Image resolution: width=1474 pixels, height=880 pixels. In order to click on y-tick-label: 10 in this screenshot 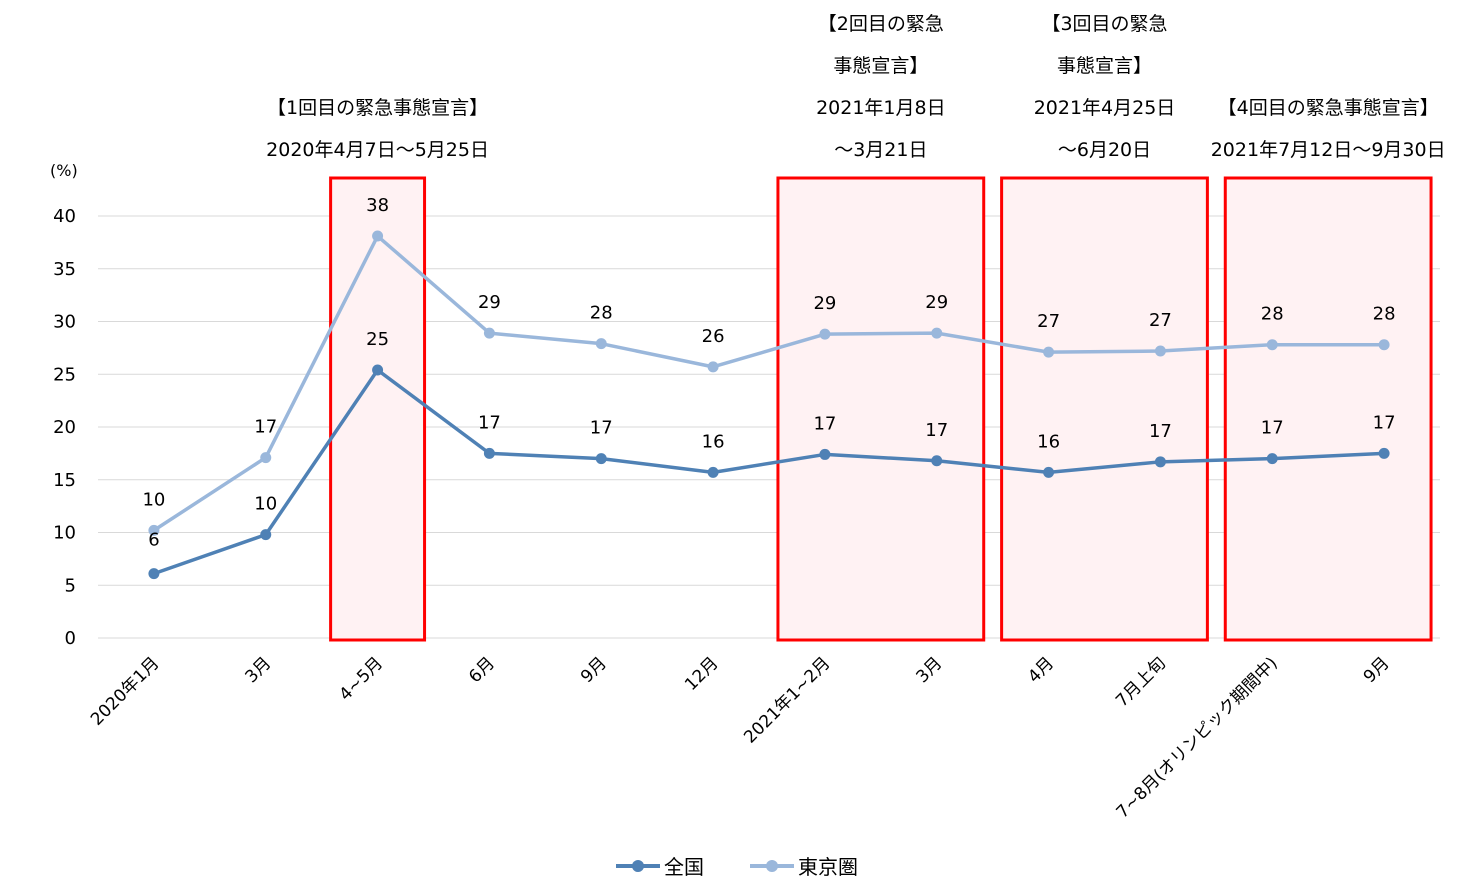, I will do `click(64, 533)`.